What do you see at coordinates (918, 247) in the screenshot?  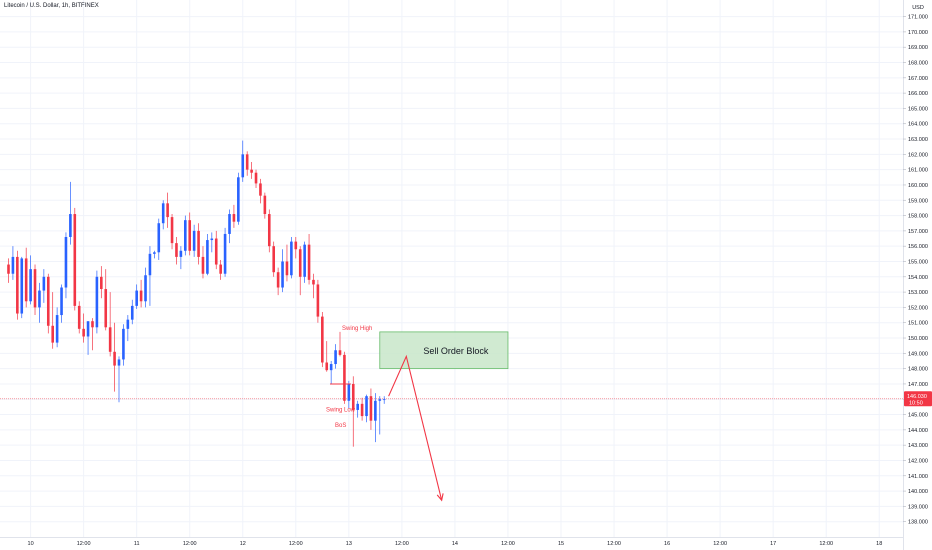 I see `price-tick-label: 156.000` at bounding box center [918, 247].